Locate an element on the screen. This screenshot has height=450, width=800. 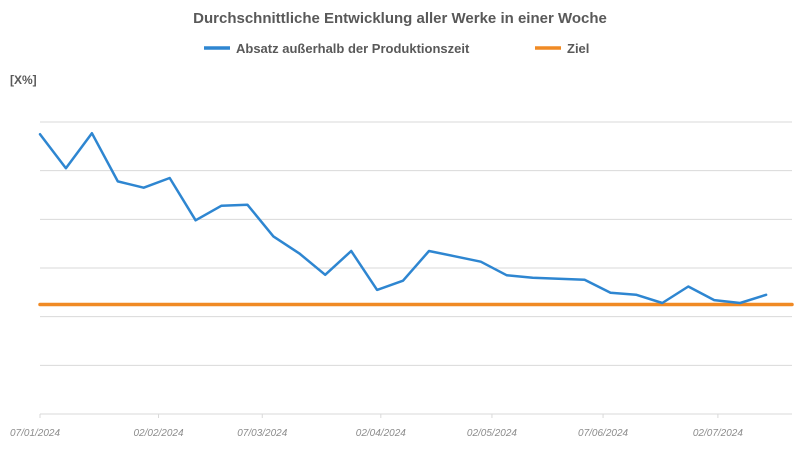
y-axis-label: [X%] is located at coordinates (23, 80).